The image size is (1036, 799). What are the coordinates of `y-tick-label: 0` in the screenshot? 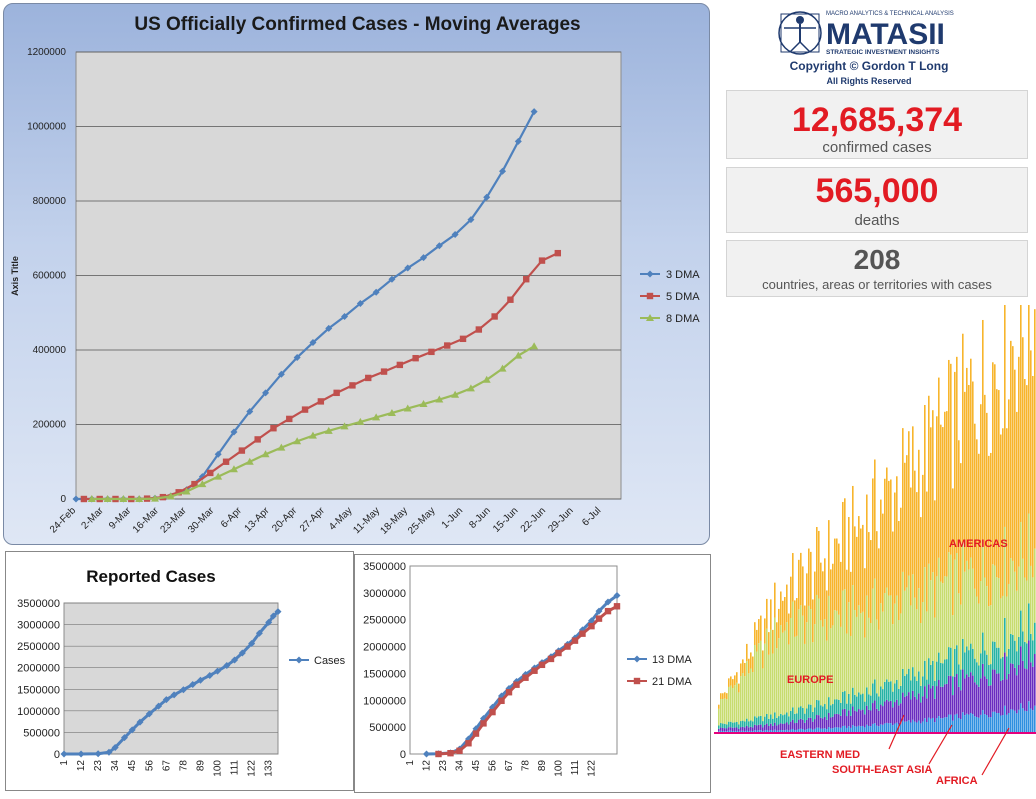 It's located at (57, 755).